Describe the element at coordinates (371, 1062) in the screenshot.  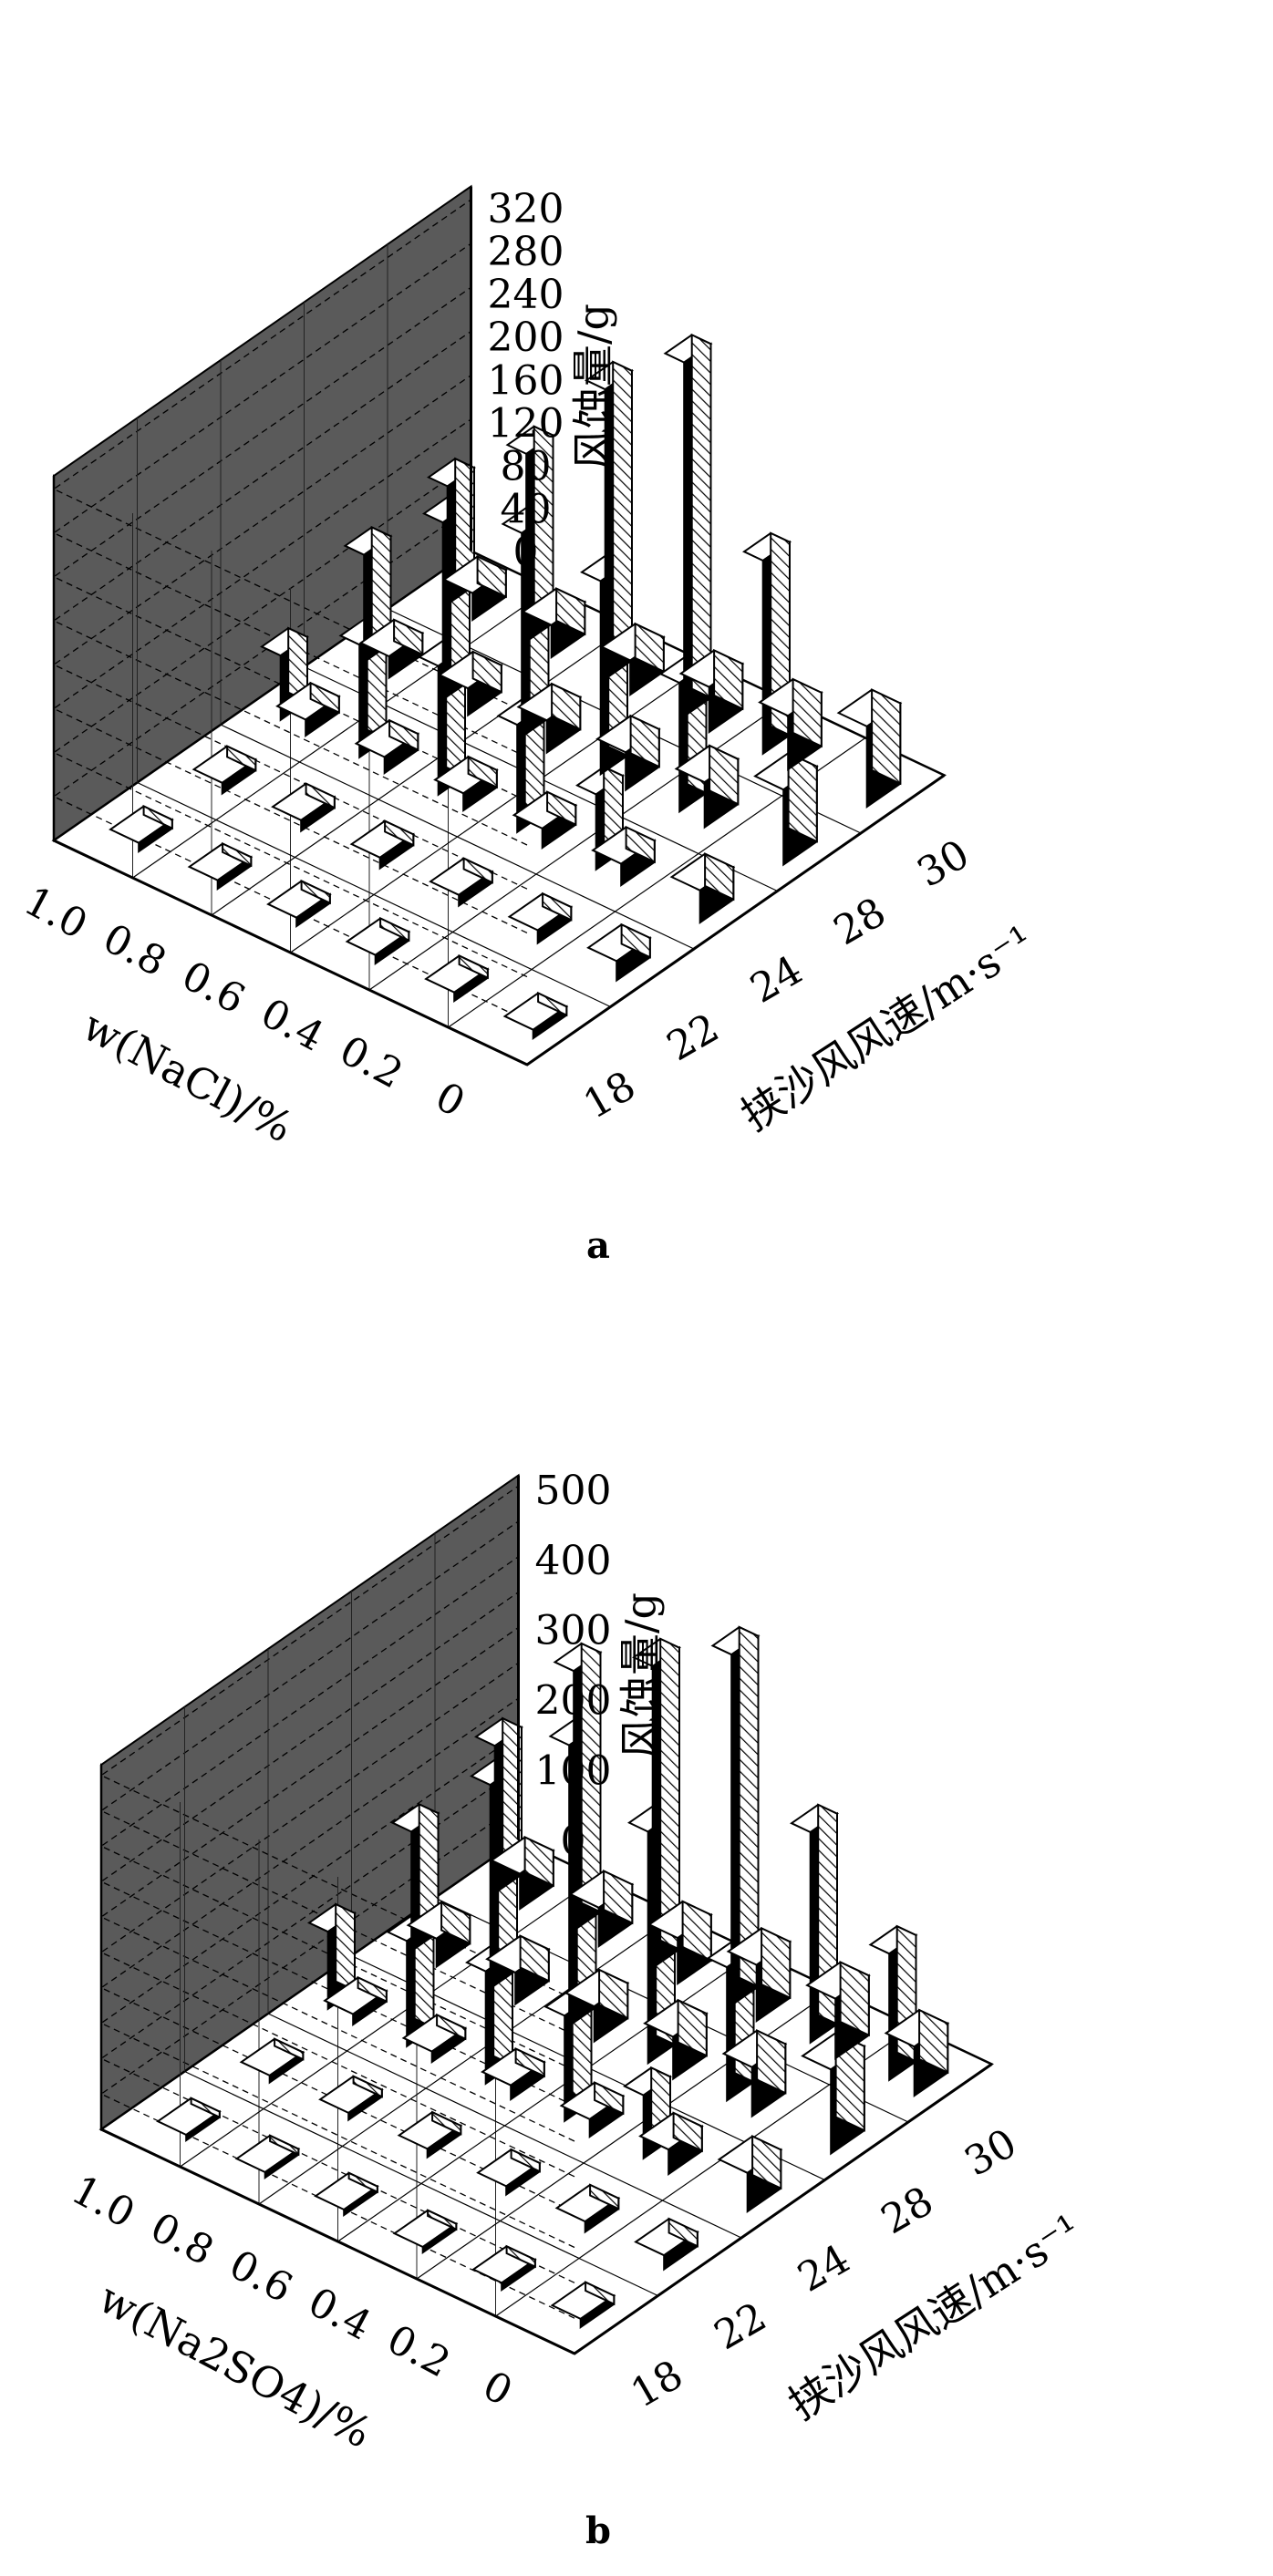
I see `y-tick-label: 0.2` at that location.